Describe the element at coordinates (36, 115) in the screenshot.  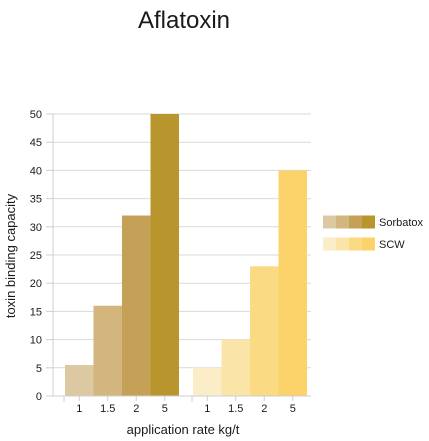
I see `y-tick-label: 50` at that location.